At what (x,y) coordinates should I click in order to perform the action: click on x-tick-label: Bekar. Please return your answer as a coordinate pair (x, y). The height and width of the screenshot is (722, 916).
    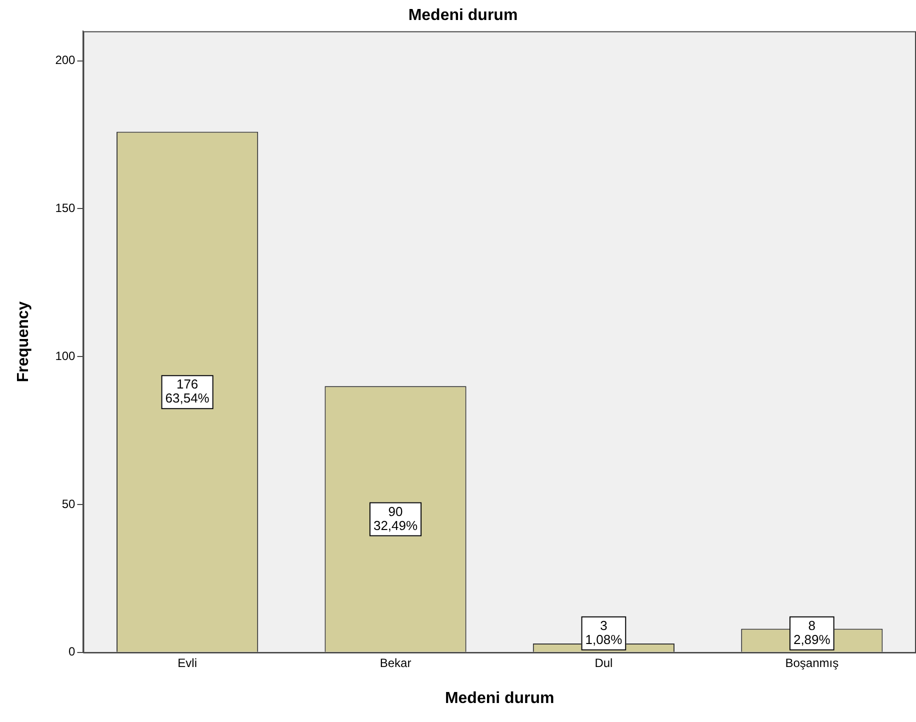
    Looking at the image, I should click on (396, 663).